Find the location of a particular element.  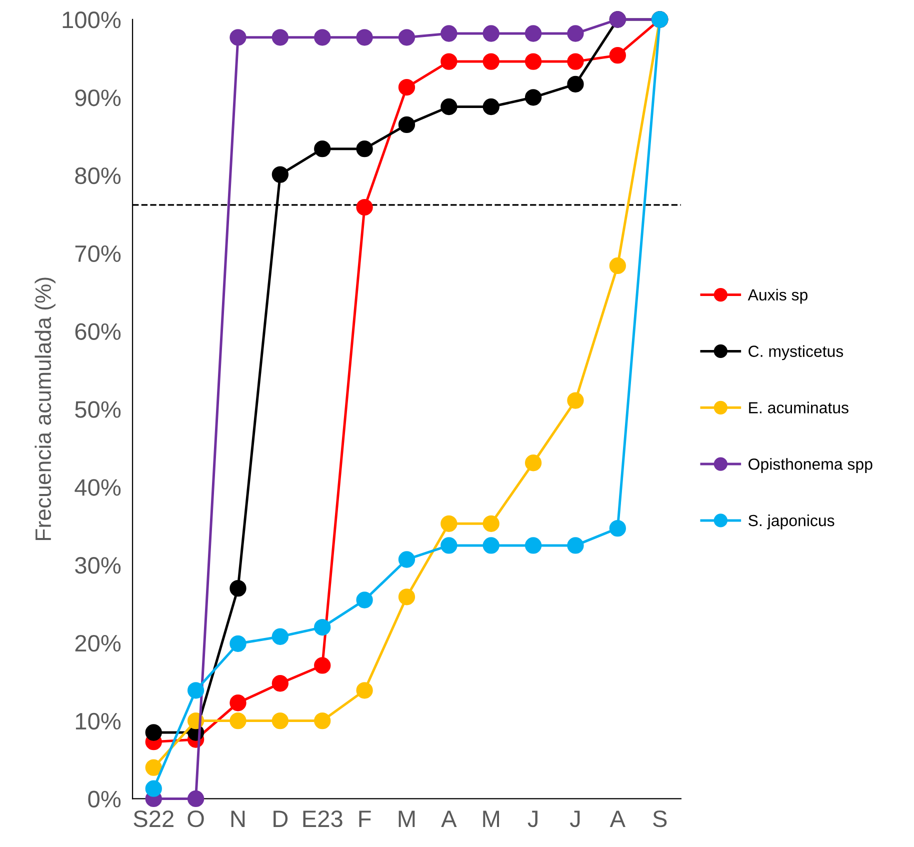

x-tick-label: D is located at coordinates (281, 818).